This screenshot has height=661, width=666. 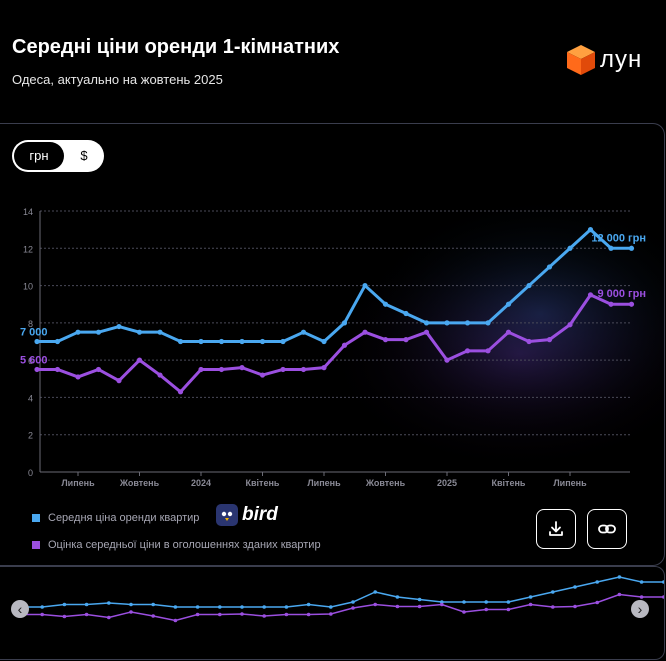 What do you see at coordinates (607, 529) in the screenshot?
I see `copy-link-button` at bounding box center [607, 529].